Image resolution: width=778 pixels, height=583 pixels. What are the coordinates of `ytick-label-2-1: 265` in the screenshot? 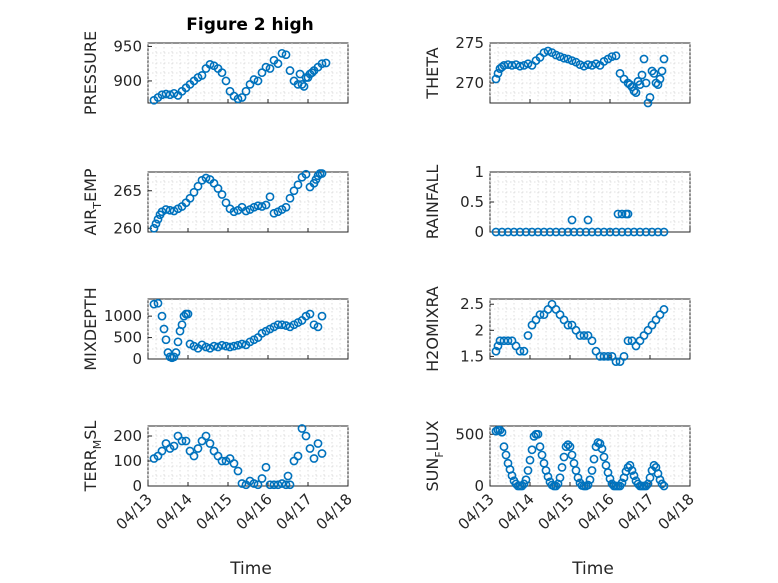 It's located at (127, 191).